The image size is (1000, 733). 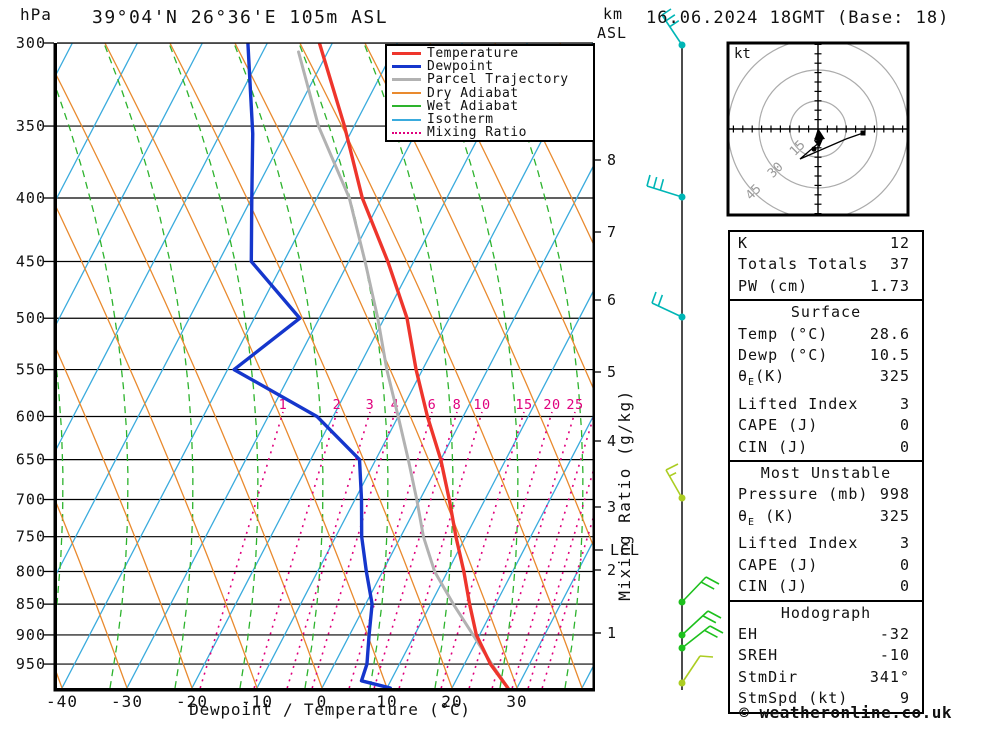 What do you see at coordinates (899, 264) in the screenshot?
I see `stats-value: 37` at bounding box center [899, 264].